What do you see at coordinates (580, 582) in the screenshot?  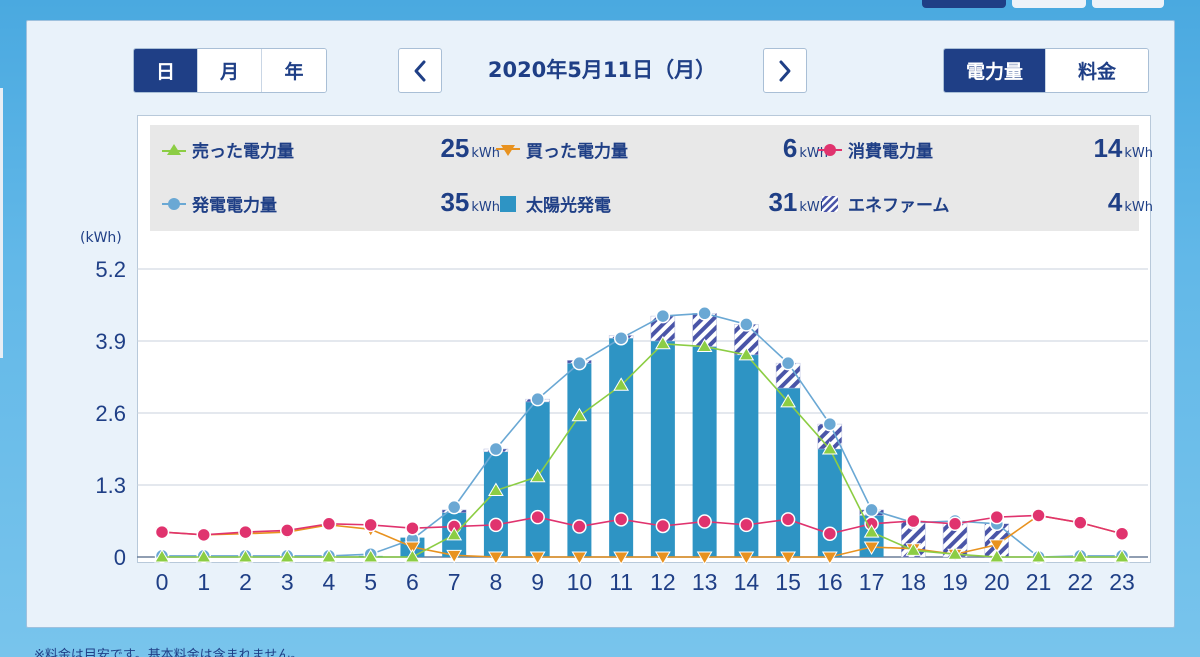 I see `x-tick-label: 10` at bounding box center [580, 582].